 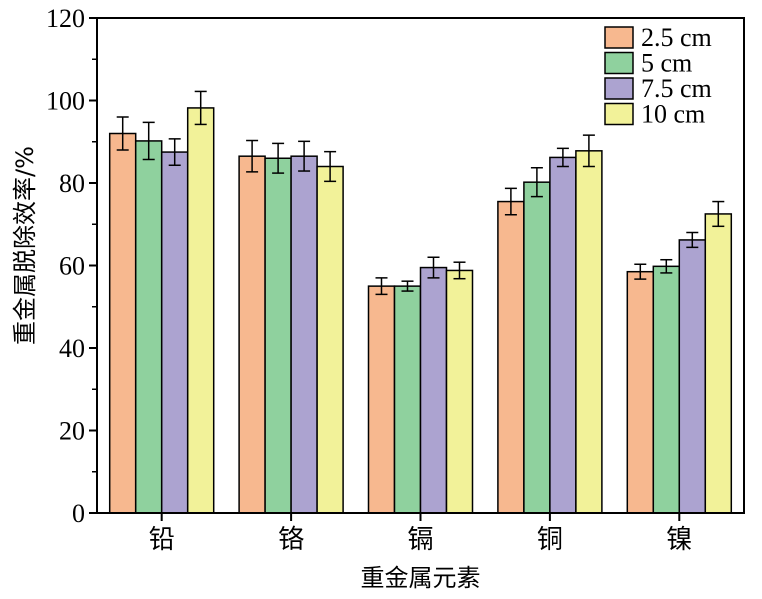 What do you see at coordinates (72, 348) in the screenshot?
I see `y-tick-label: 40` at bounding box center [72, 348].